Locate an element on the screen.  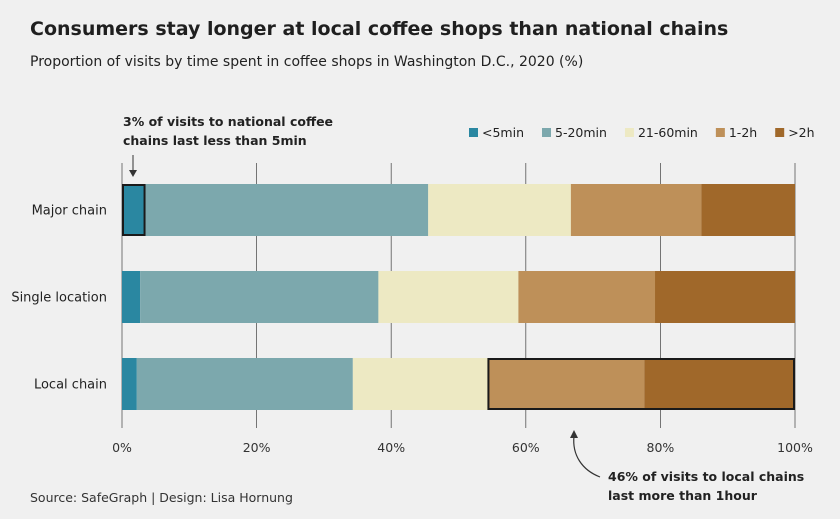
x-tick-label: 20% is located at coordinates (257, 447).